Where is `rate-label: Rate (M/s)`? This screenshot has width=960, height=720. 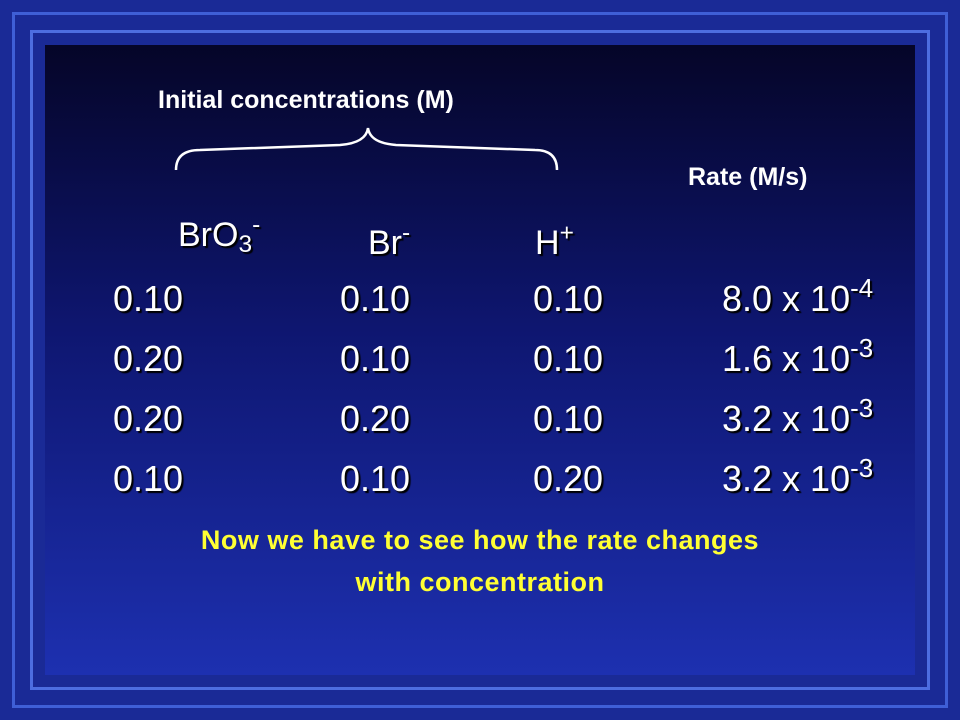 rate-label: Rate (M/s) is located at coordinates (748, 177).